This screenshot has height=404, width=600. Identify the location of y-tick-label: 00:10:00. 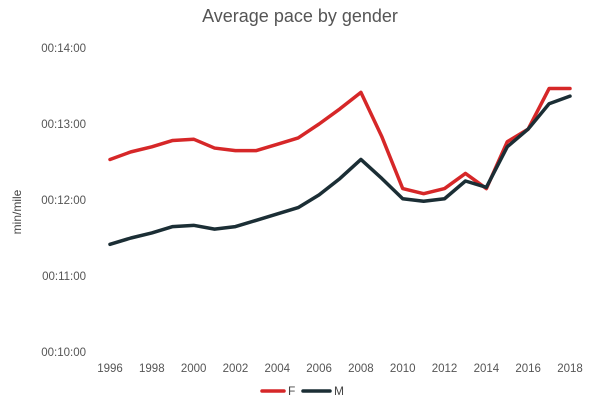
(63, 353).